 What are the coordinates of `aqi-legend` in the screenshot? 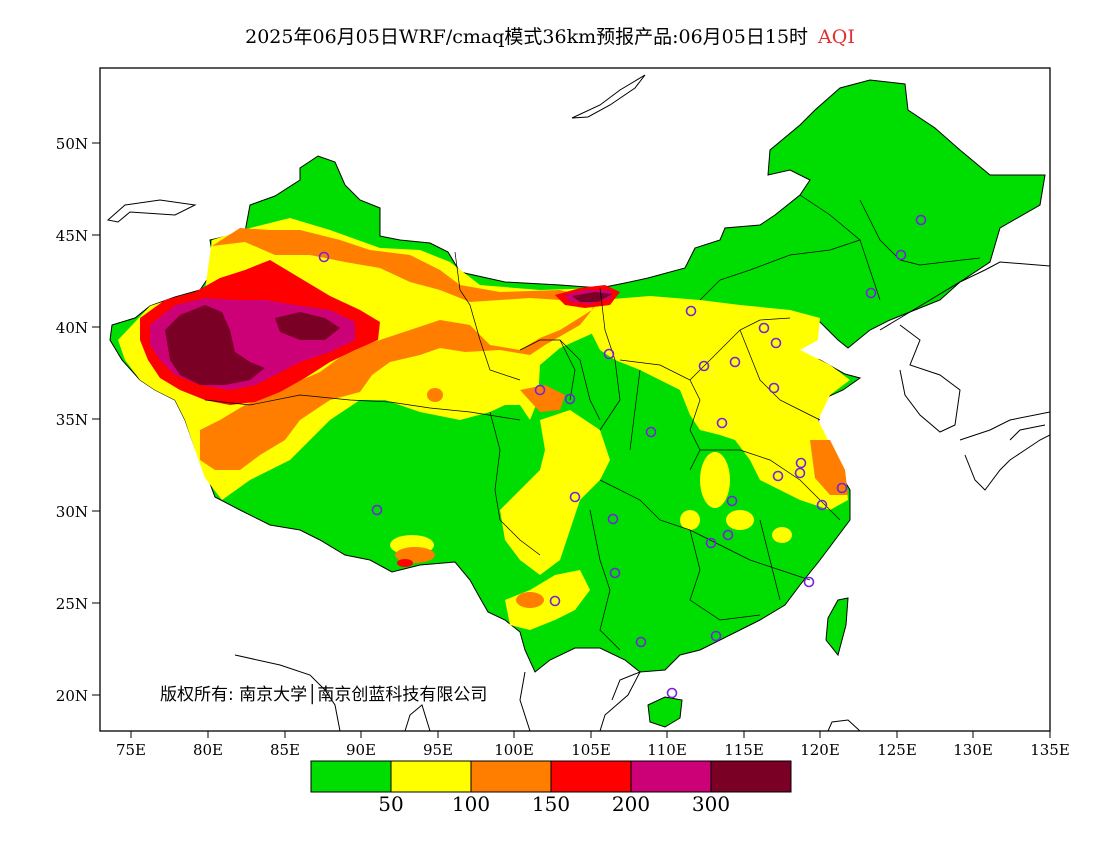 It's located at (551, 776).